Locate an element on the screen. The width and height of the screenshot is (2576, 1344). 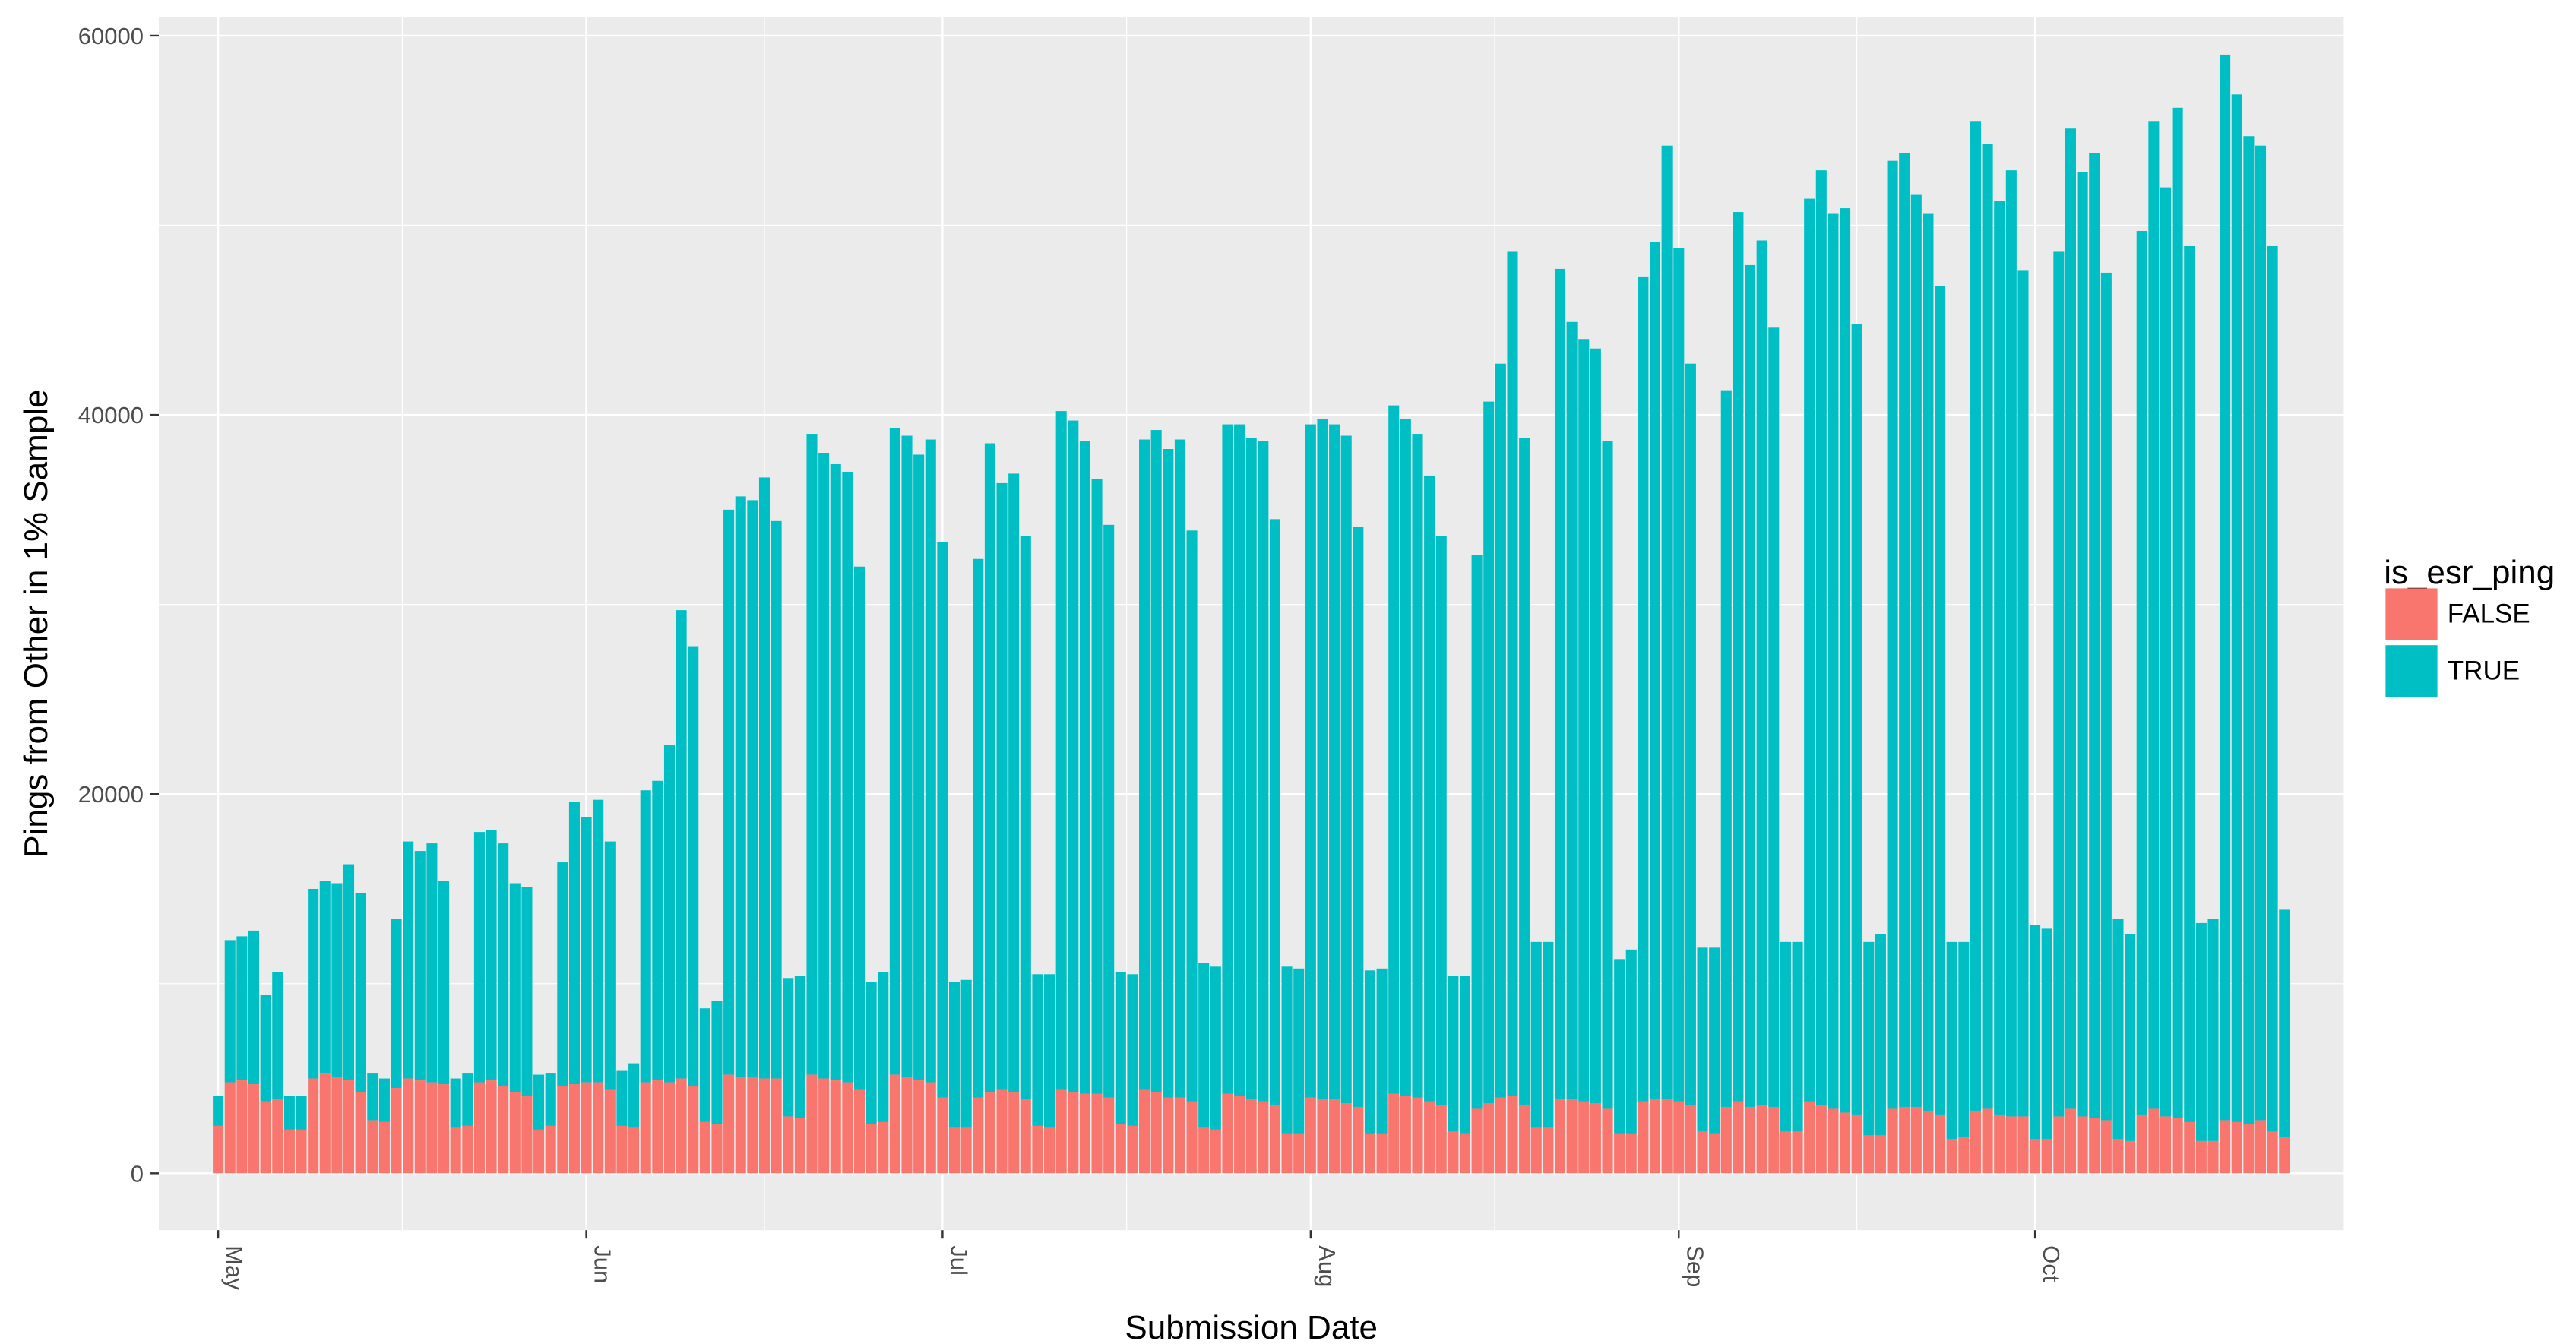
x-tick-label: Jul is located at coordinates (959, 1260).